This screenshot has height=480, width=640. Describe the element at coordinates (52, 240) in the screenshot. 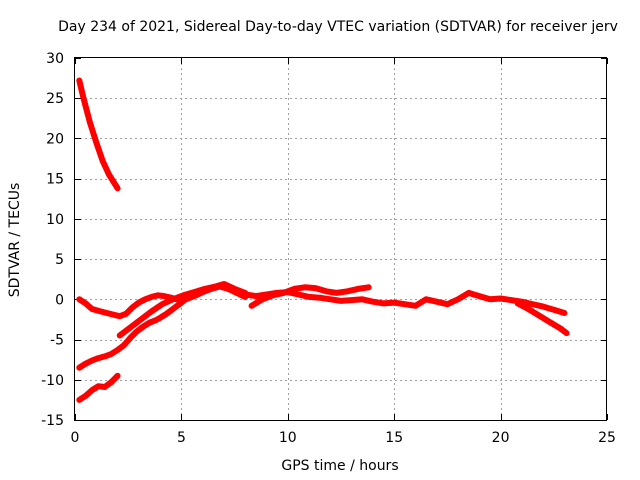

I see `y-tick-labels: -15 -10 -5 0 5 10 15 20 25 30` at that location.